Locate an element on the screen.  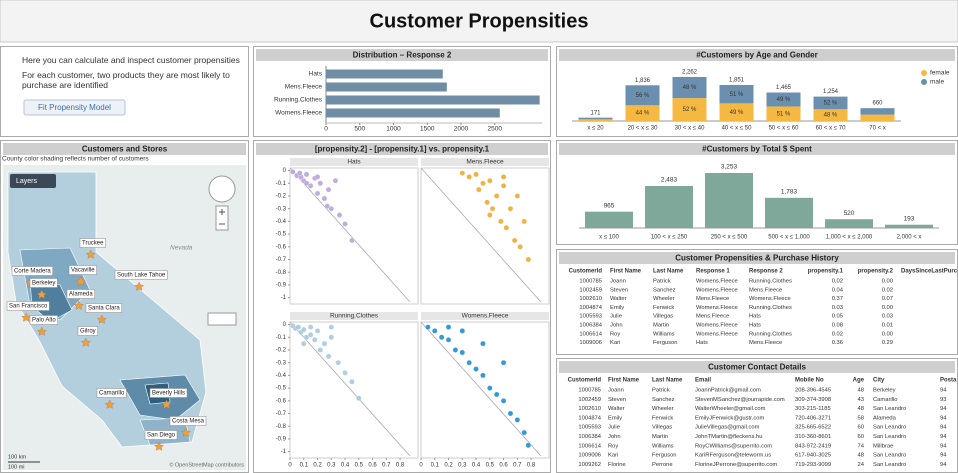
segment-label: 51 % is located at coordinates (784, 114).